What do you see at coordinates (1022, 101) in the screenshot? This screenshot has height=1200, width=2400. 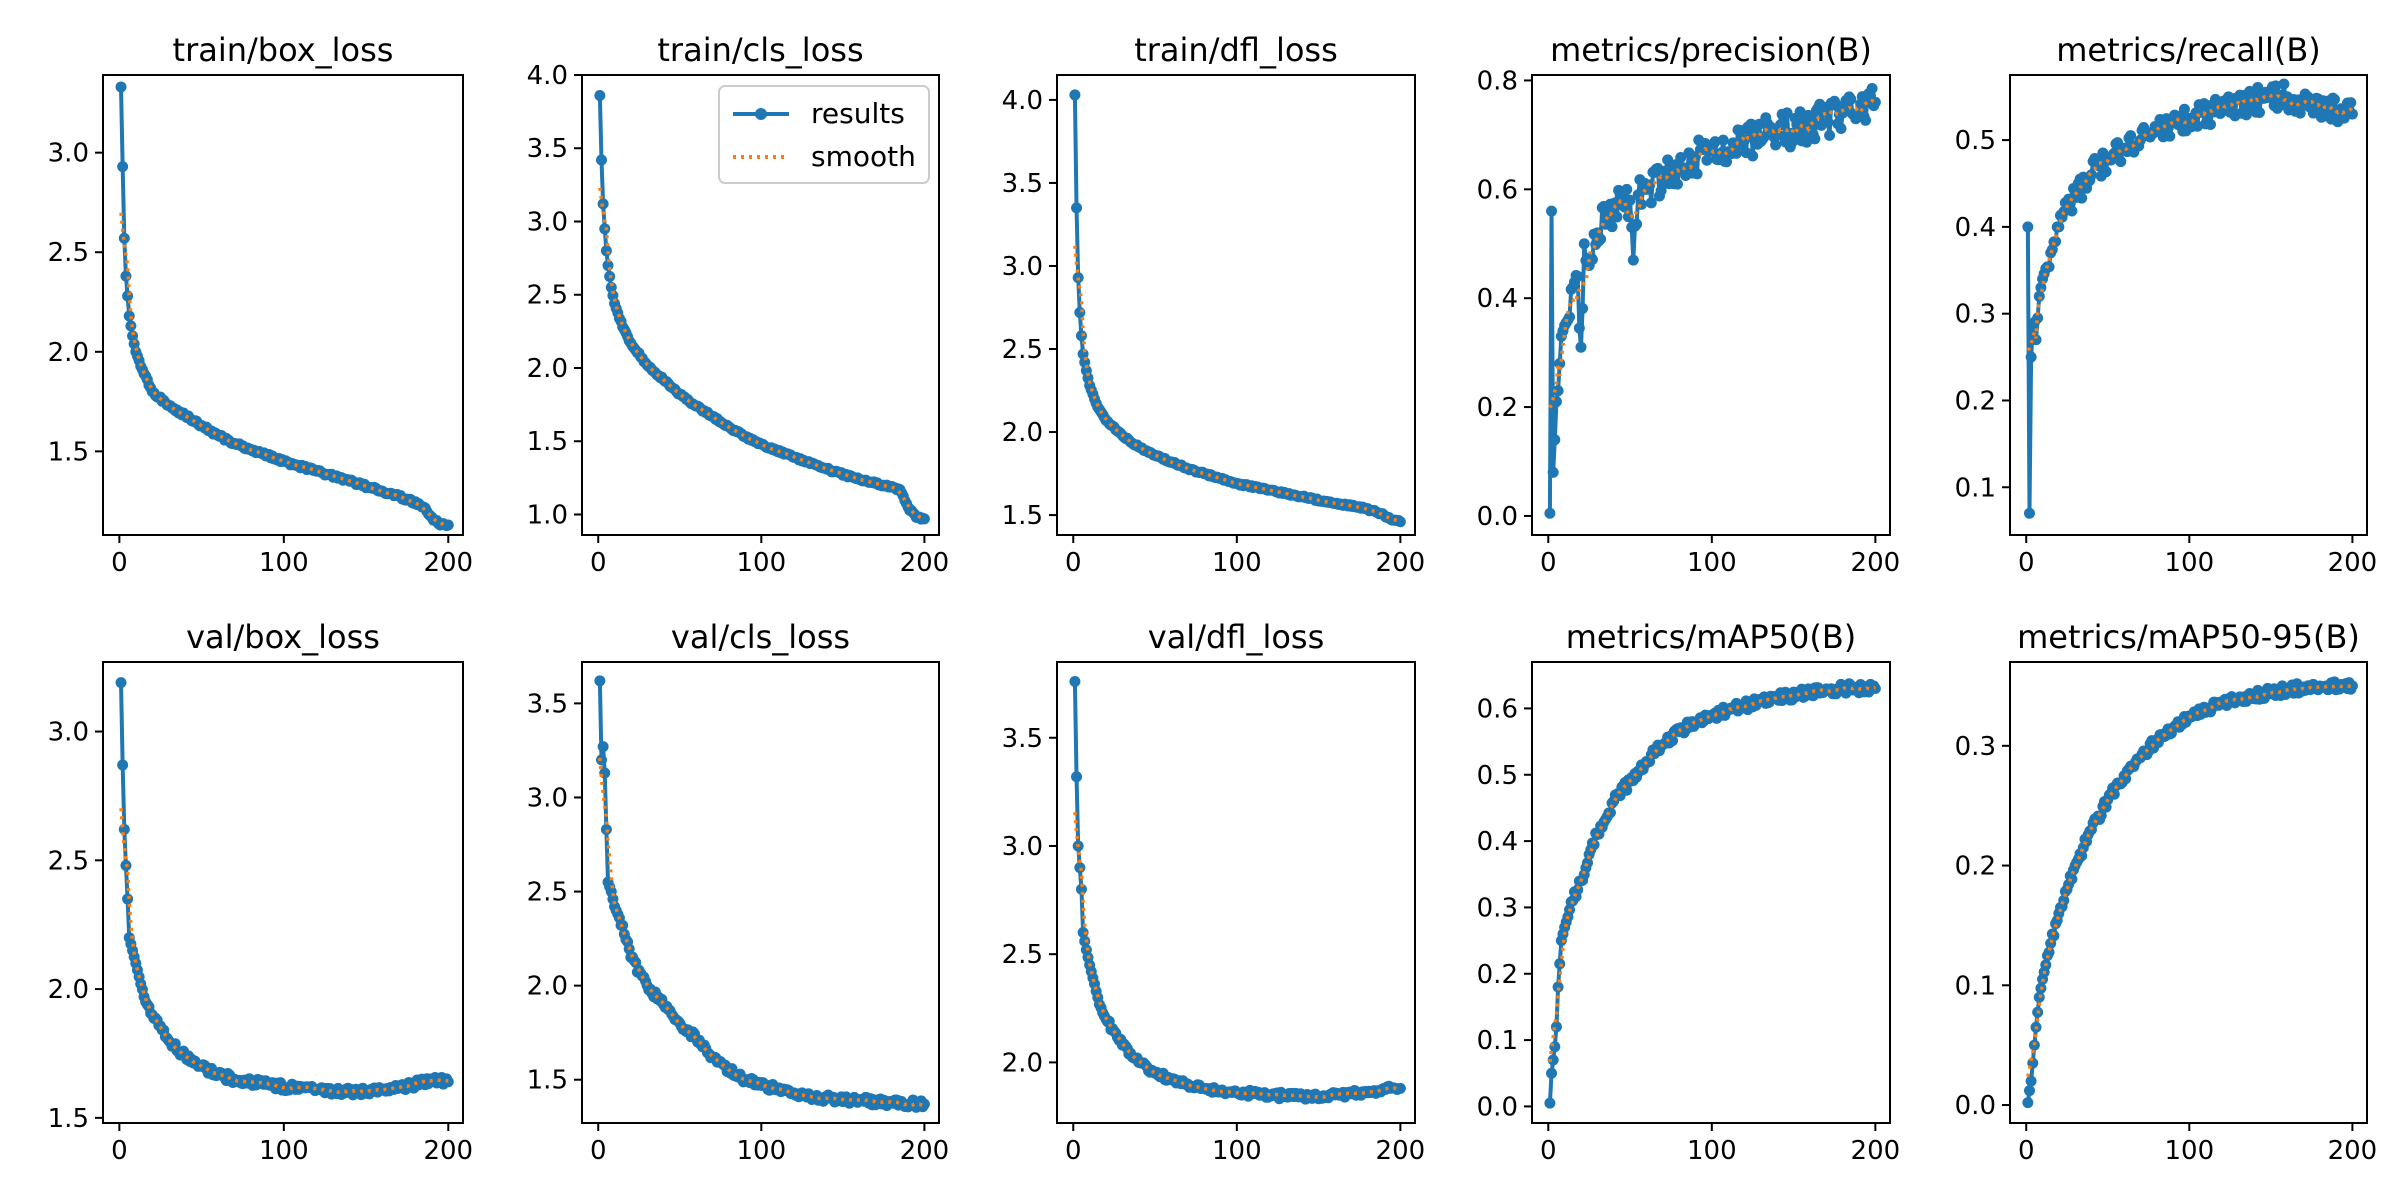 I see `y-tick-label: 4.0` at bounding box center [1022, 101].